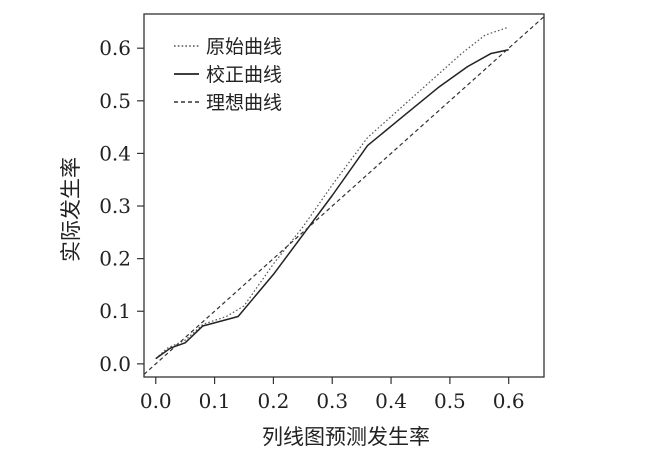  Describe the element at coordinates (450, 401) in the screenshot. I see `x-tick-label: 0.5` at that location.